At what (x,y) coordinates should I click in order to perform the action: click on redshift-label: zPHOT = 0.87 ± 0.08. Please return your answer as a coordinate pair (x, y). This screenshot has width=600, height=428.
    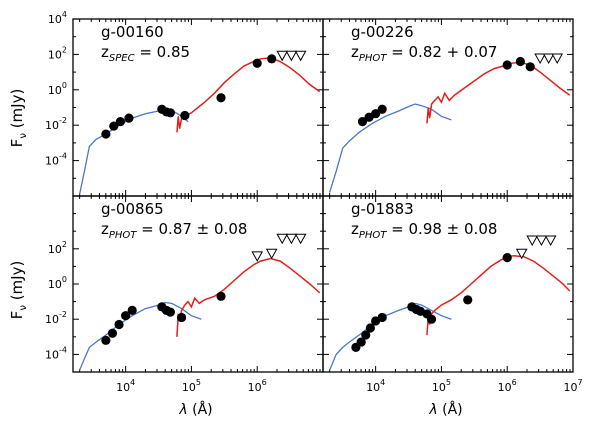
    Looking at the image, I should click on (174, 230).